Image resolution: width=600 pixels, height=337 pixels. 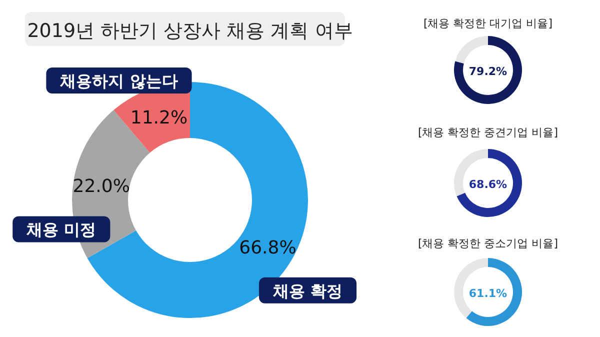 I want to click on slice-label: 채용 미정, so click(x=61, y=230).